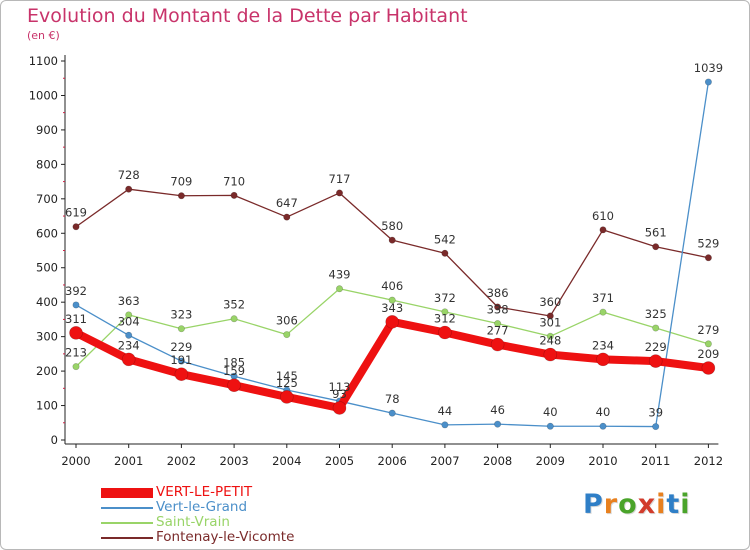 Image resolution: width=750 pixels, height=550 pixels. What do you see at coordinates (43, 35) in the screenshot?
I see `chart-subtitle: (en €)` at bounding box center [43, 35].